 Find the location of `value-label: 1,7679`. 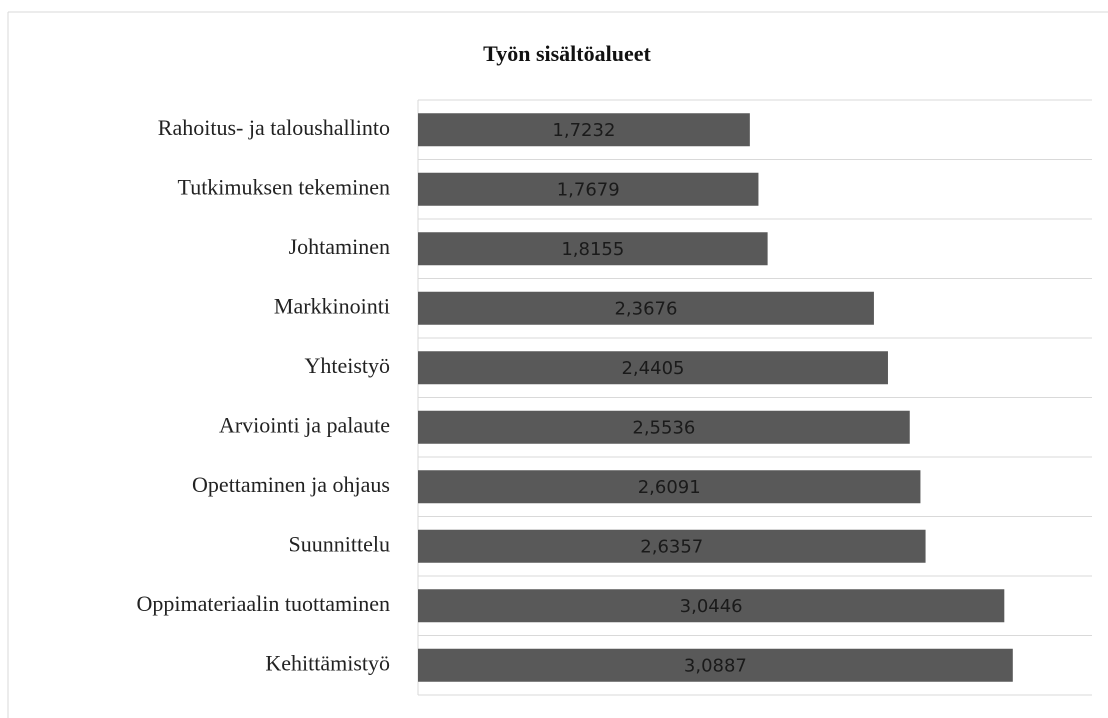

value-label: 1,7679 is located at coordinates (588, 189).